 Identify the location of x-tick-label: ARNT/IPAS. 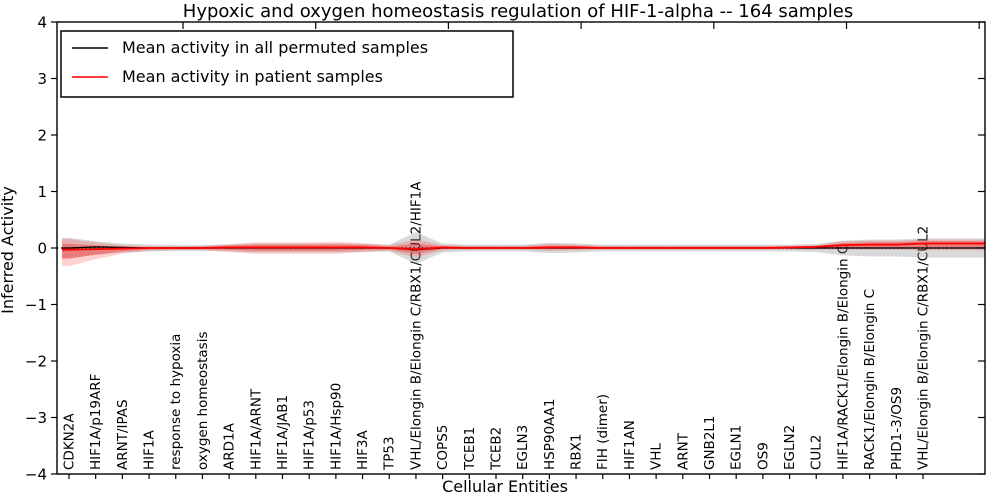
(123, 434).